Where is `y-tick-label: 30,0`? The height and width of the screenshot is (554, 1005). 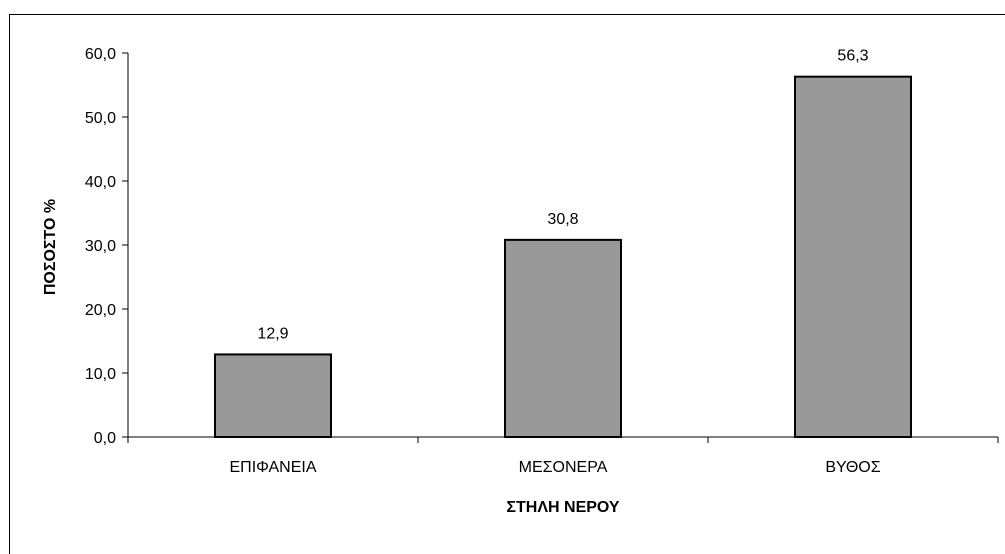
y-tick-label: 30,0 is located at coordinates (100, 246).